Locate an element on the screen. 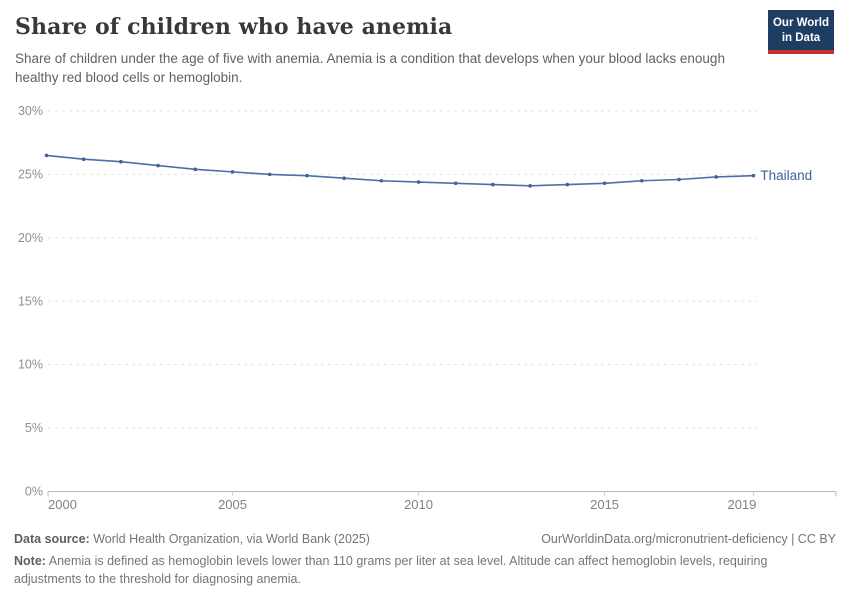 Image resolution: width=850 pixels, height=600 pixels. data-point-2007 is located at coordinates (307, 175).